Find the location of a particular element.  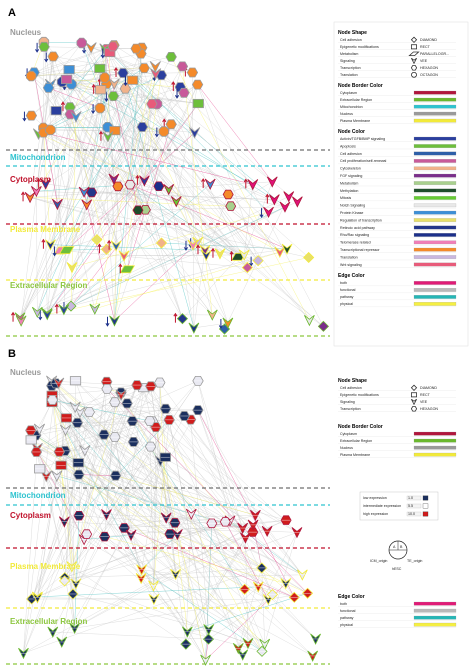

node-octagon is located at coordinates (164, 131).